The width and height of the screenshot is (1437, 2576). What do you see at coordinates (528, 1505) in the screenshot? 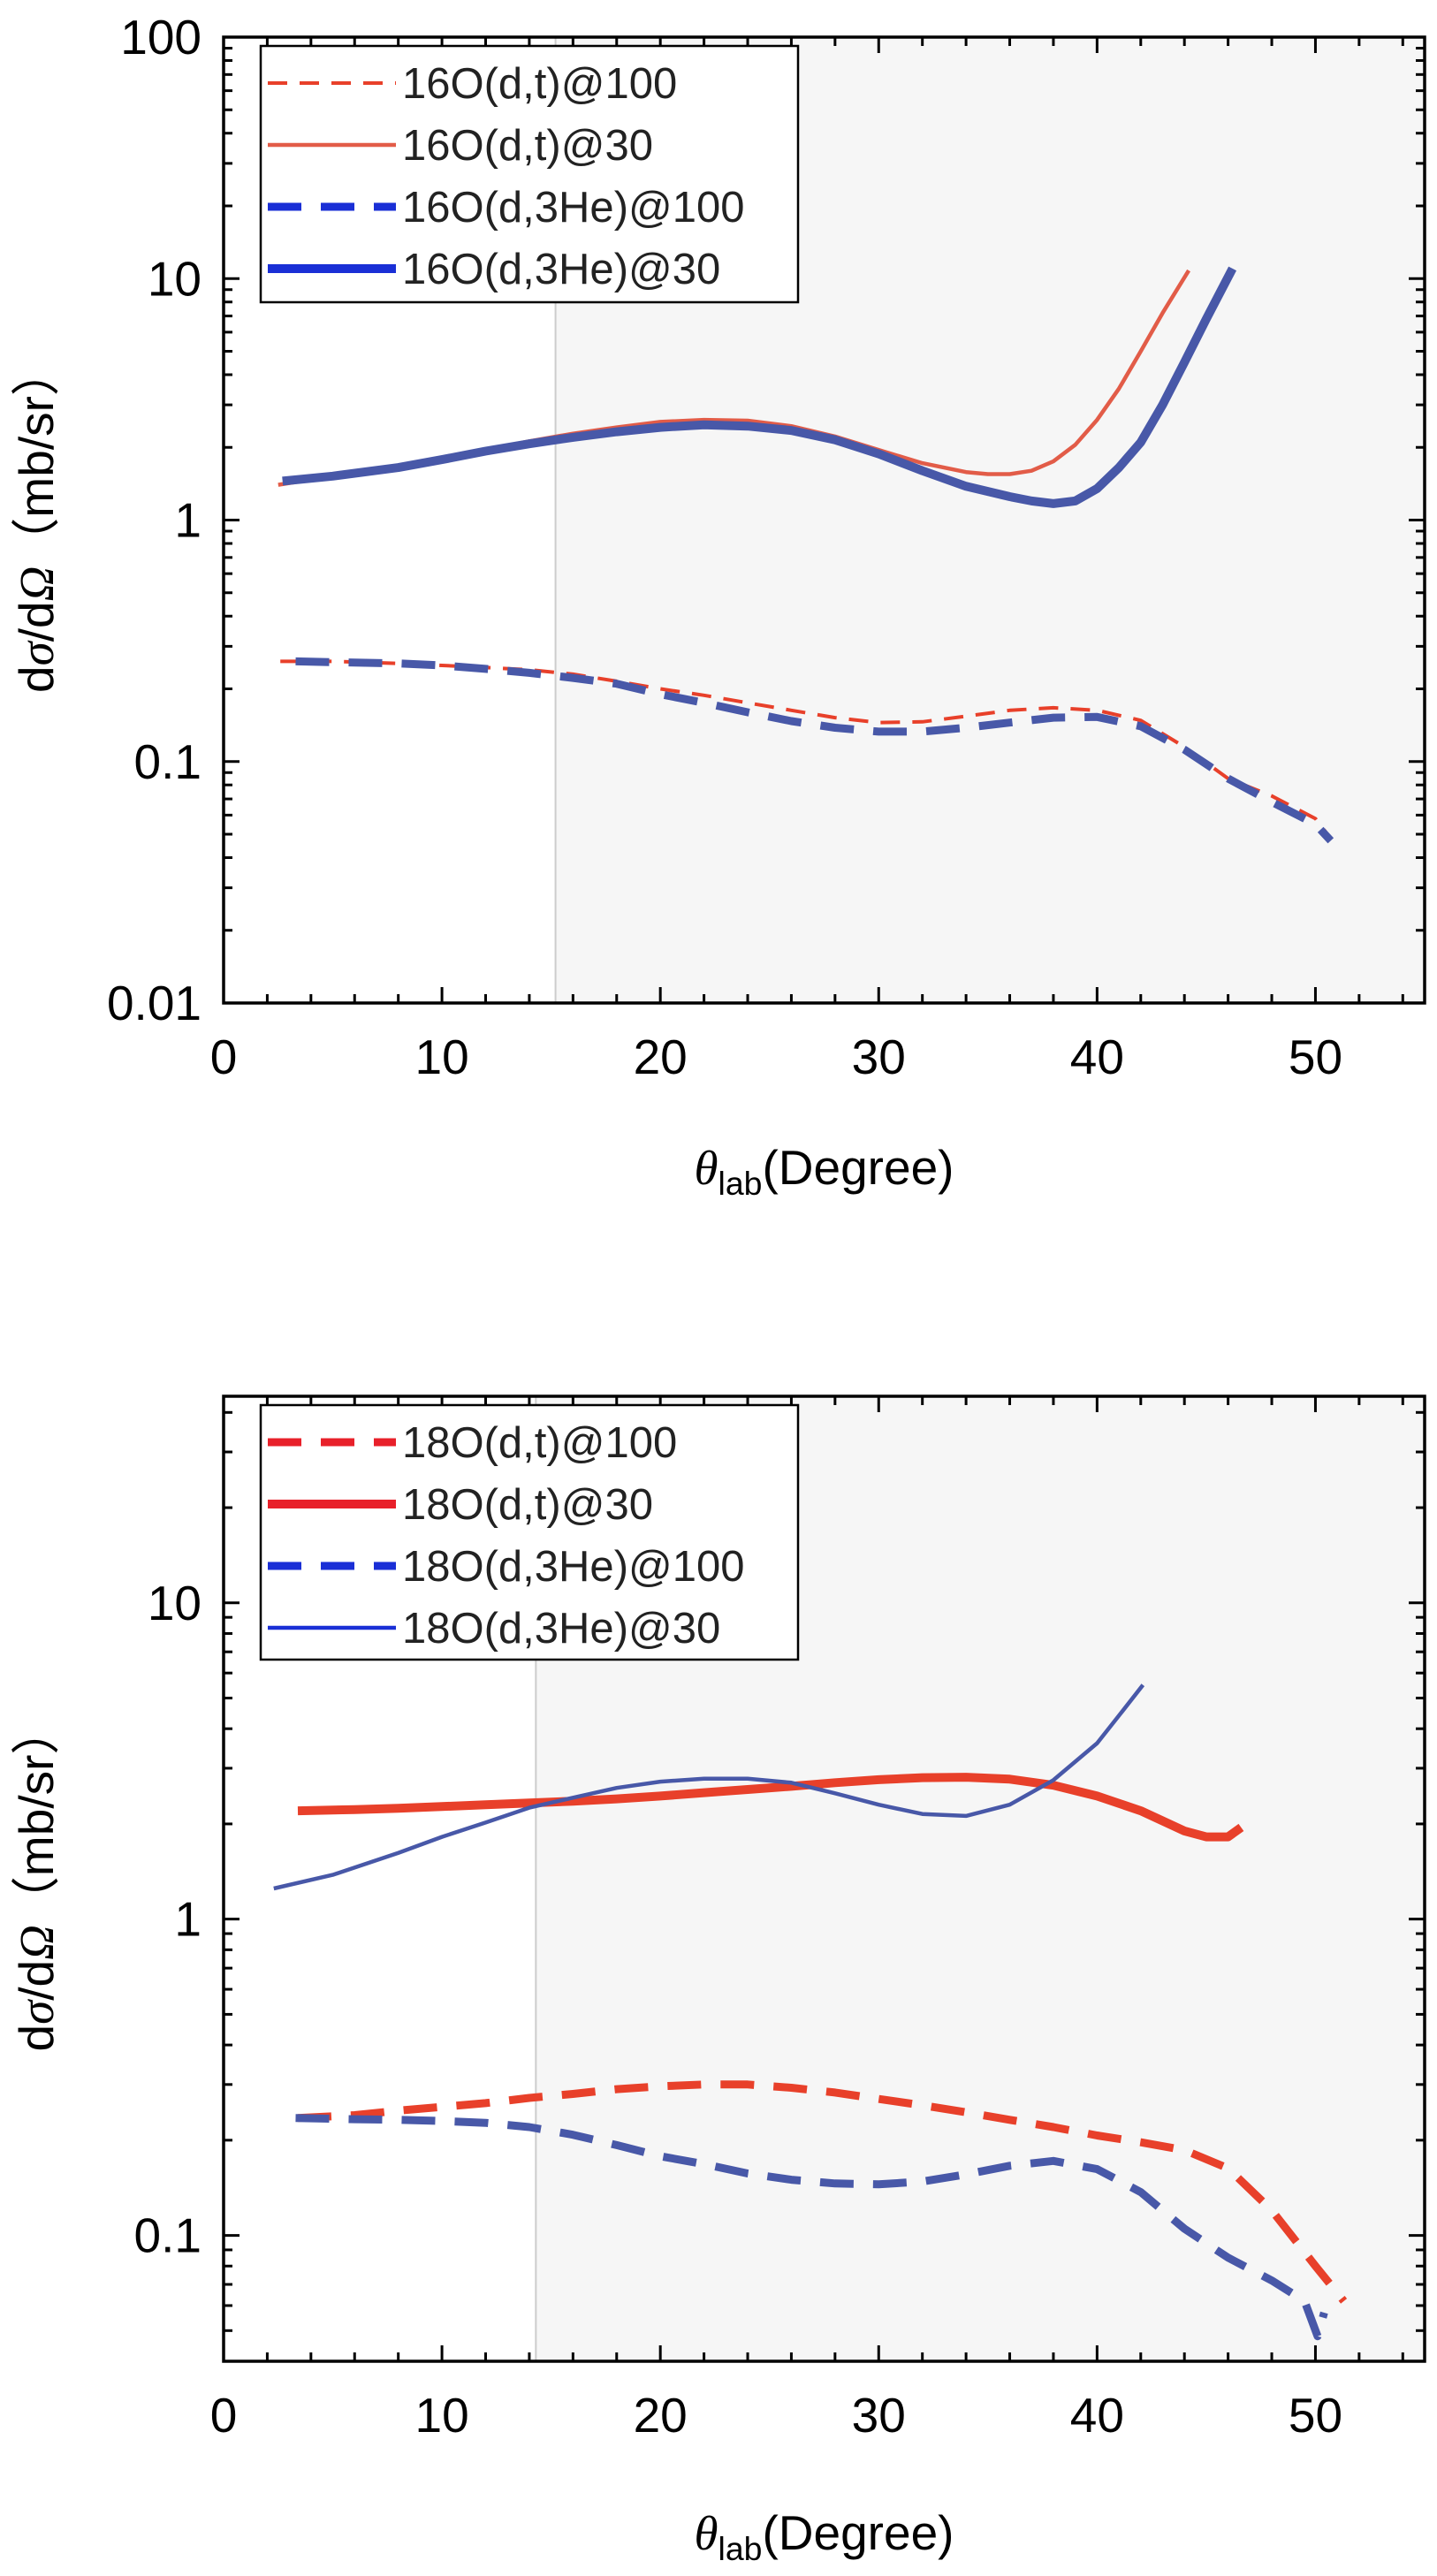
I see `legend-label: 18O(d,t)@30` at bounding box center [528, 1505].